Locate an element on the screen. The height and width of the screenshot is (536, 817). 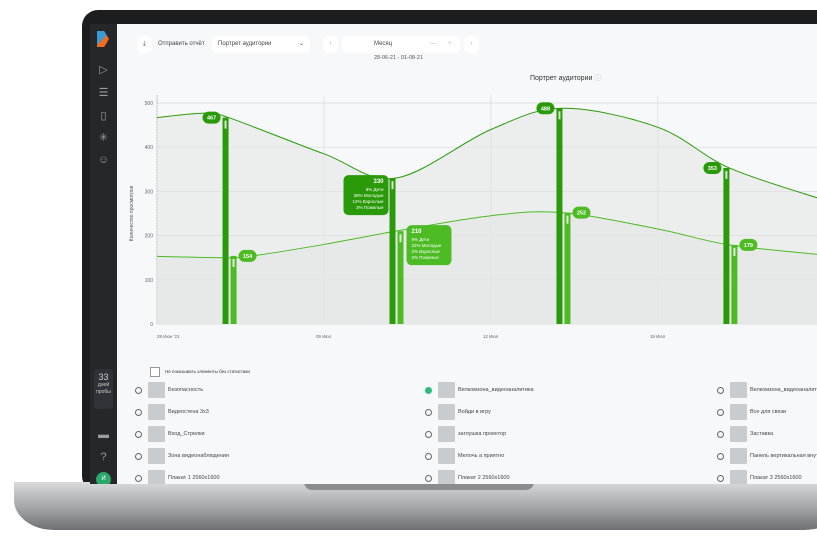
list-item: Вход_Стрелки is located at coordinates (170, 434).